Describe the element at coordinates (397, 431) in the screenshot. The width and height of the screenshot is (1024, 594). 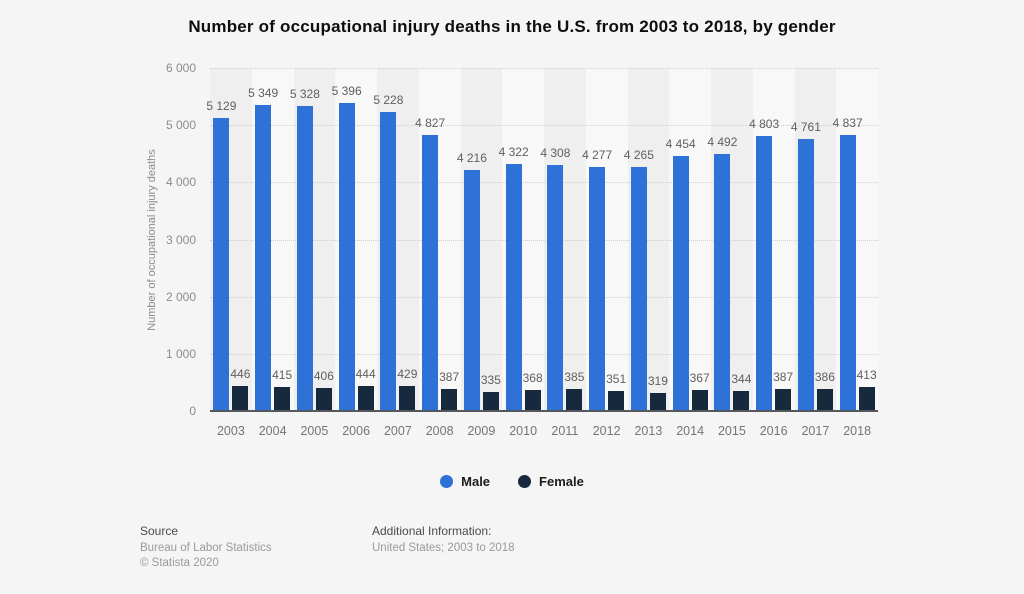
I see `x-axis-label-2007: 2007` at that location.